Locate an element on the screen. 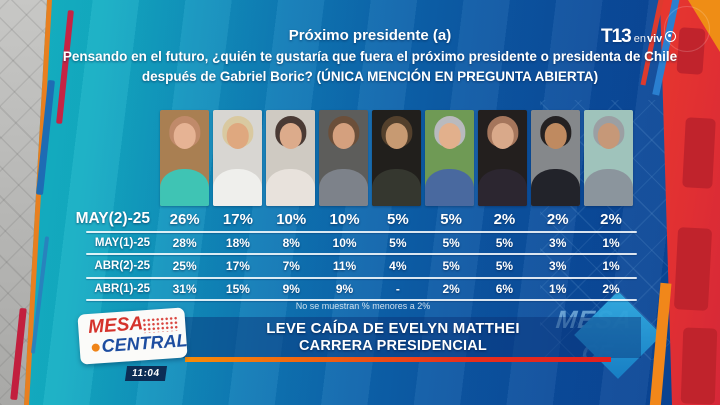 The height and width of the screenshot is (405, 720). poll-value: 18% is located at coordinates (237, 243).